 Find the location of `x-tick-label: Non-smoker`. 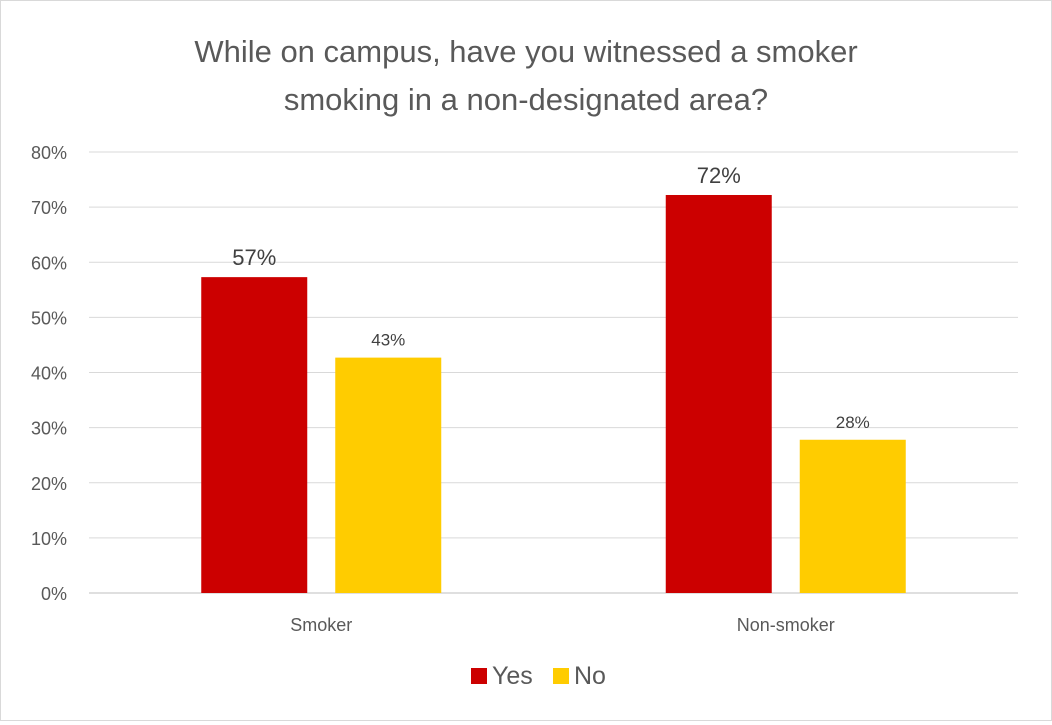

x-tick-label: Non-smoker is located at coordinates (786, 625).